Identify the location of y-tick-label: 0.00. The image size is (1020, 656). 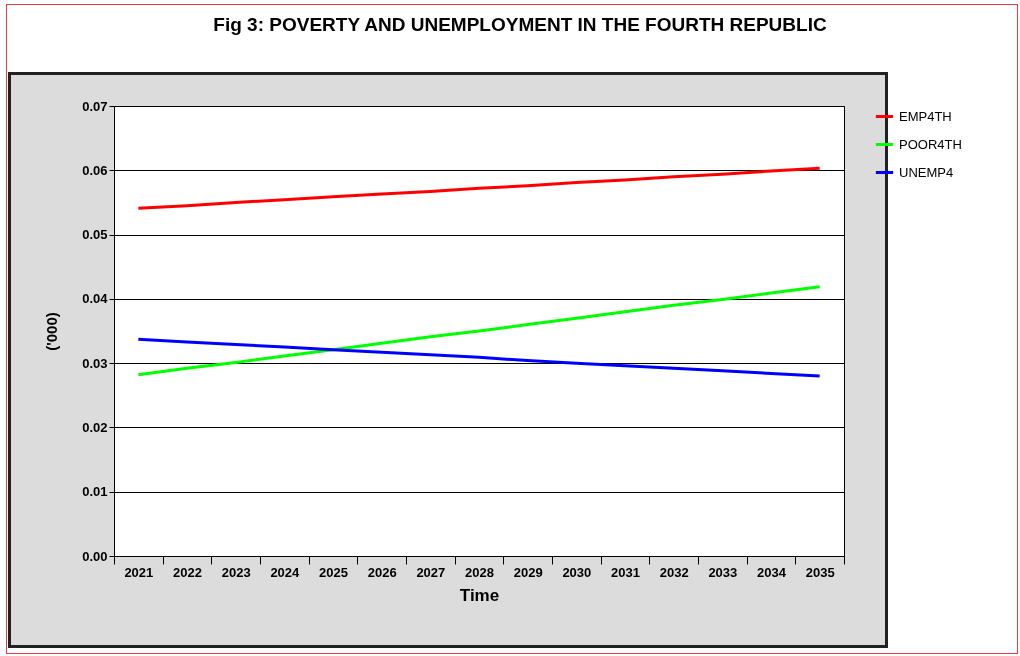
(95, 556).